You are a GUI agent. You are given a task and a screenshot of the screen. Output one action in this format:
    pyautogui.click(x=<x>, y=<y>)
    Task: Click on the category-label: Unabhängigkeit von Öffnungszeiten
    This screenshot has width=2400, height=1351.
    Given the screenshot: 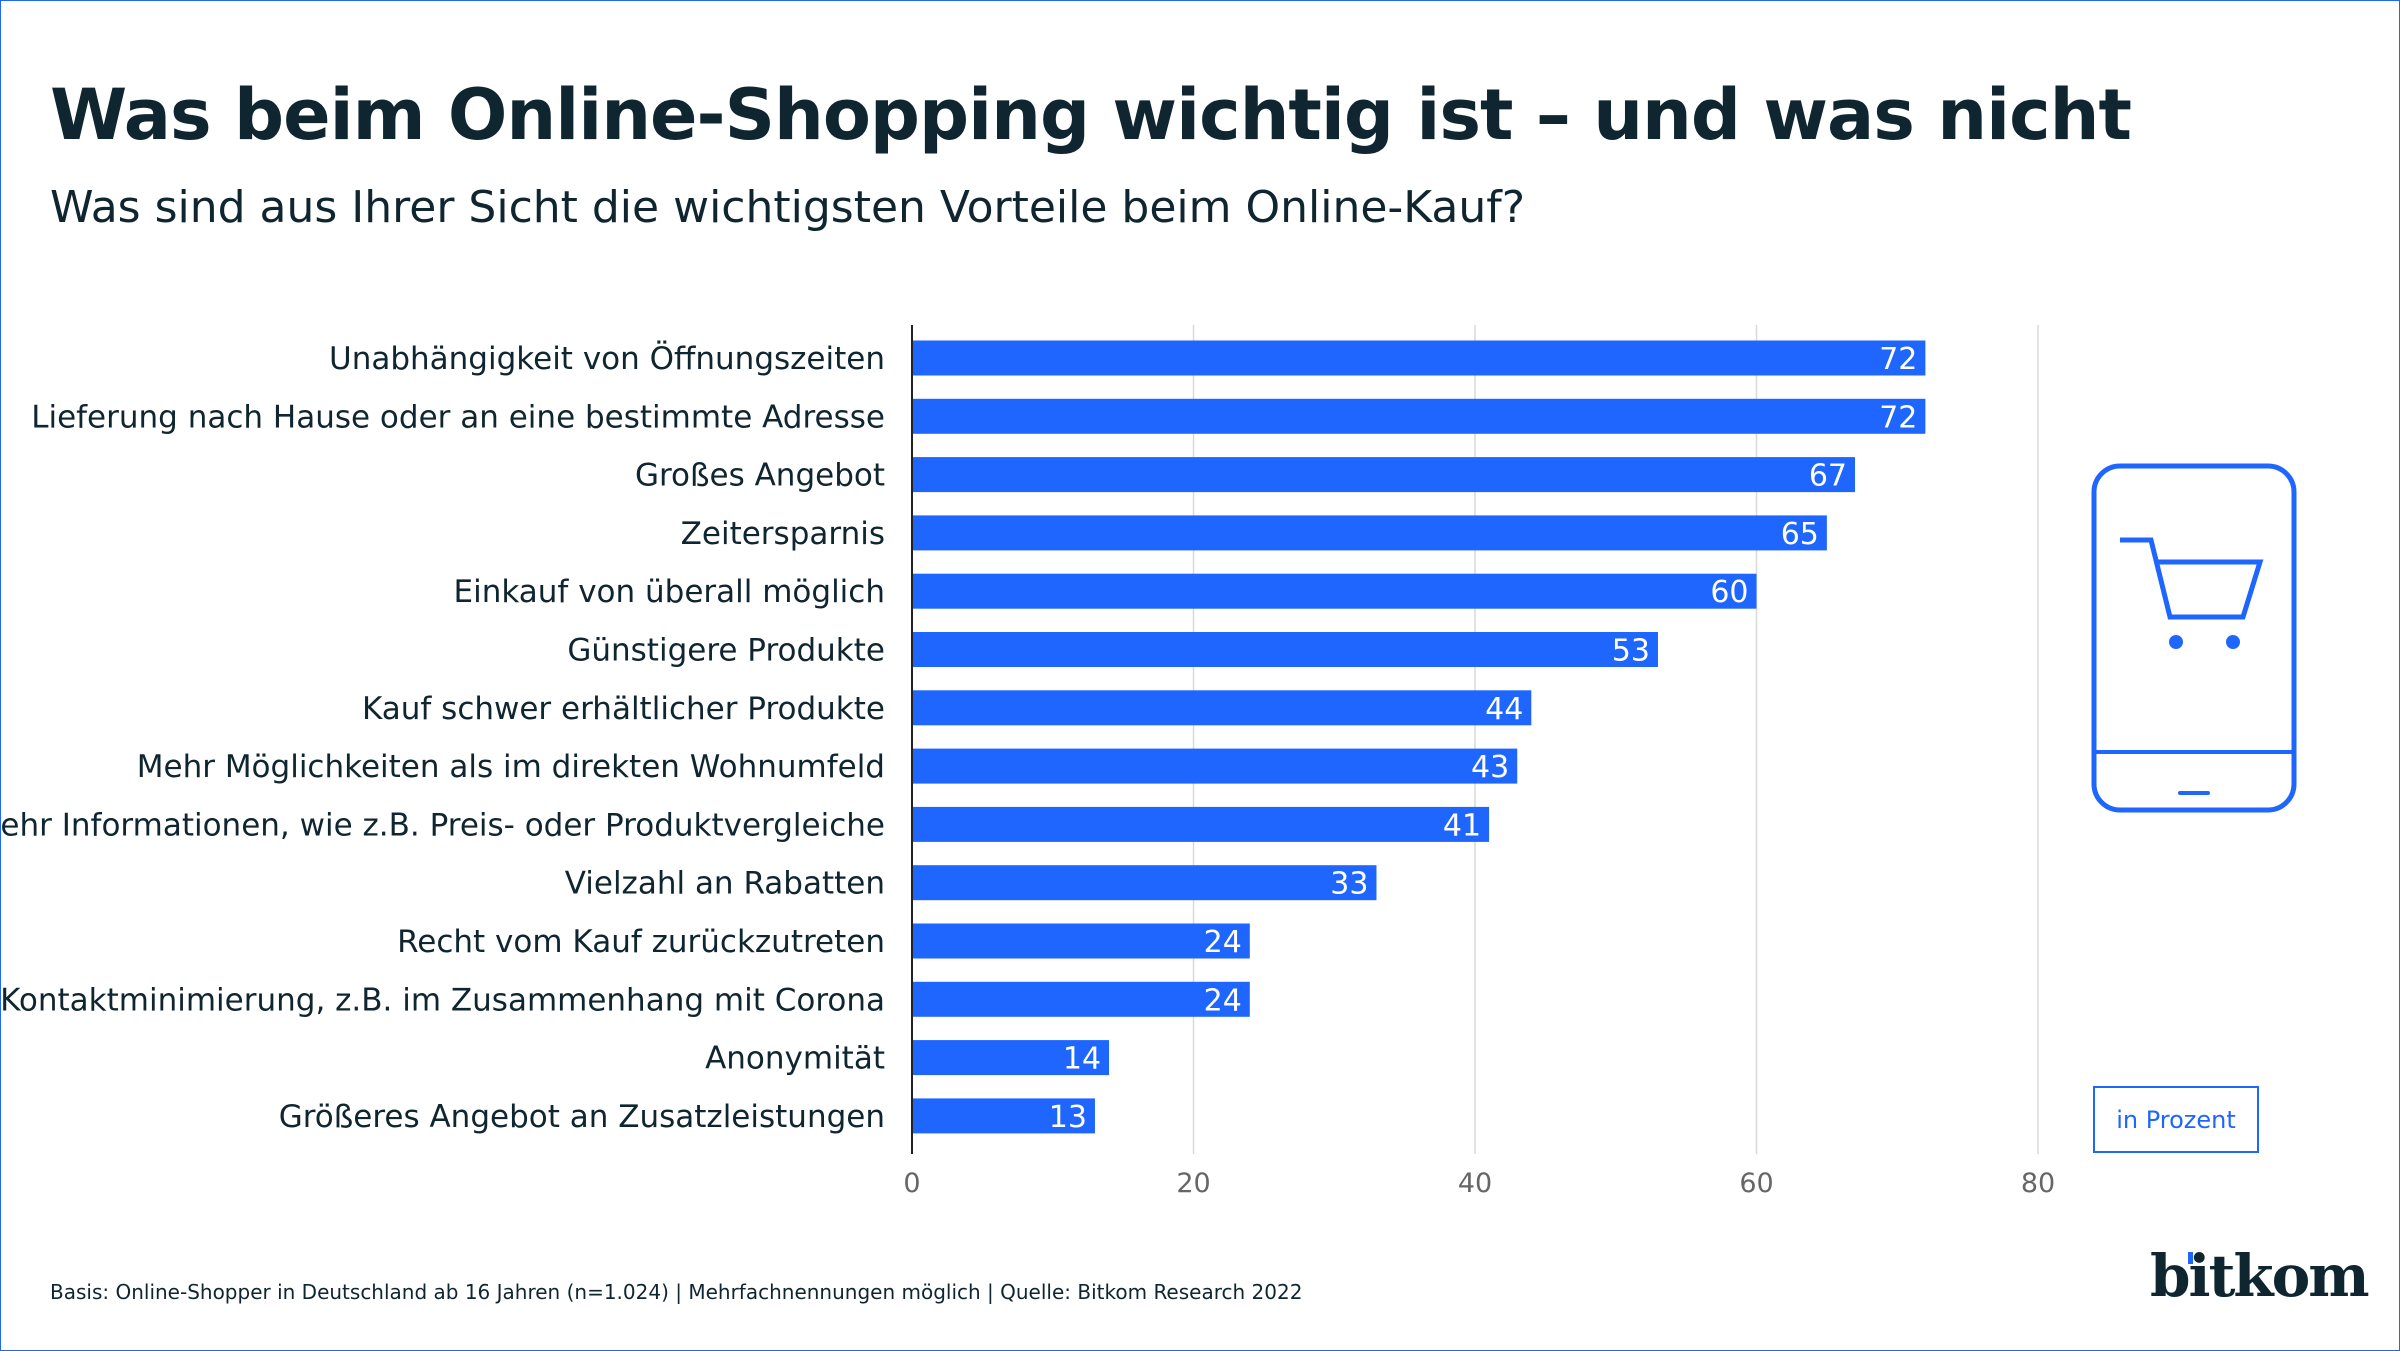 What is the action you would take?
    pyautogui.click(x=607, y=358)
    